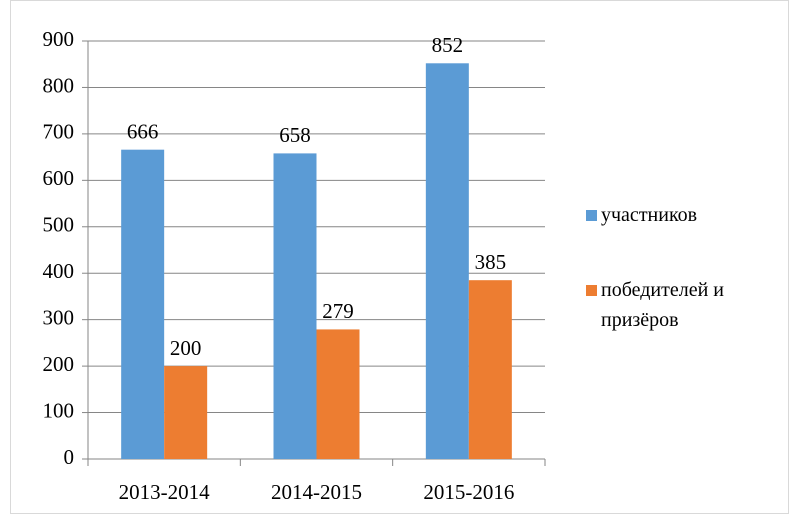 This screenshot has width=790, height=515. I want to click on legend-item: победителей и призёров, so click(671, 305).